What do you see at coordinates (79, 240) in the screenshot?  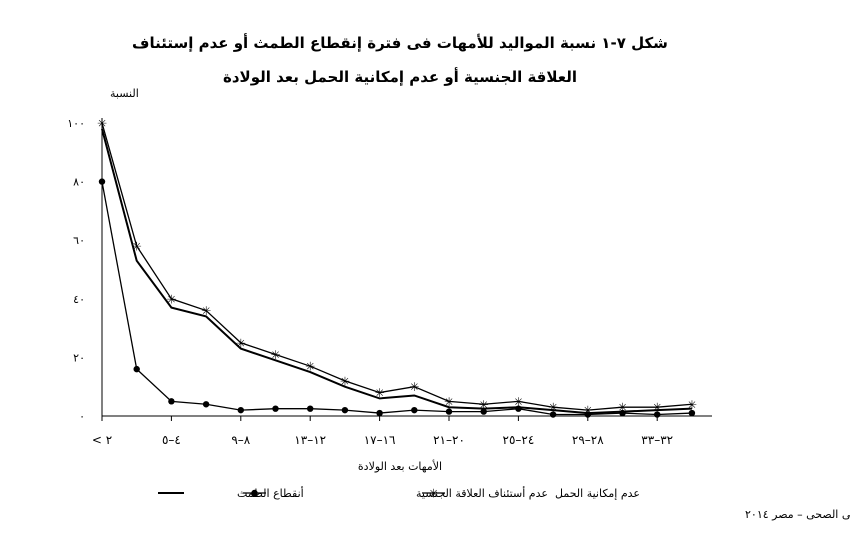 I see `y-tick-label: ٦٠` at bounding box center [79, 240].